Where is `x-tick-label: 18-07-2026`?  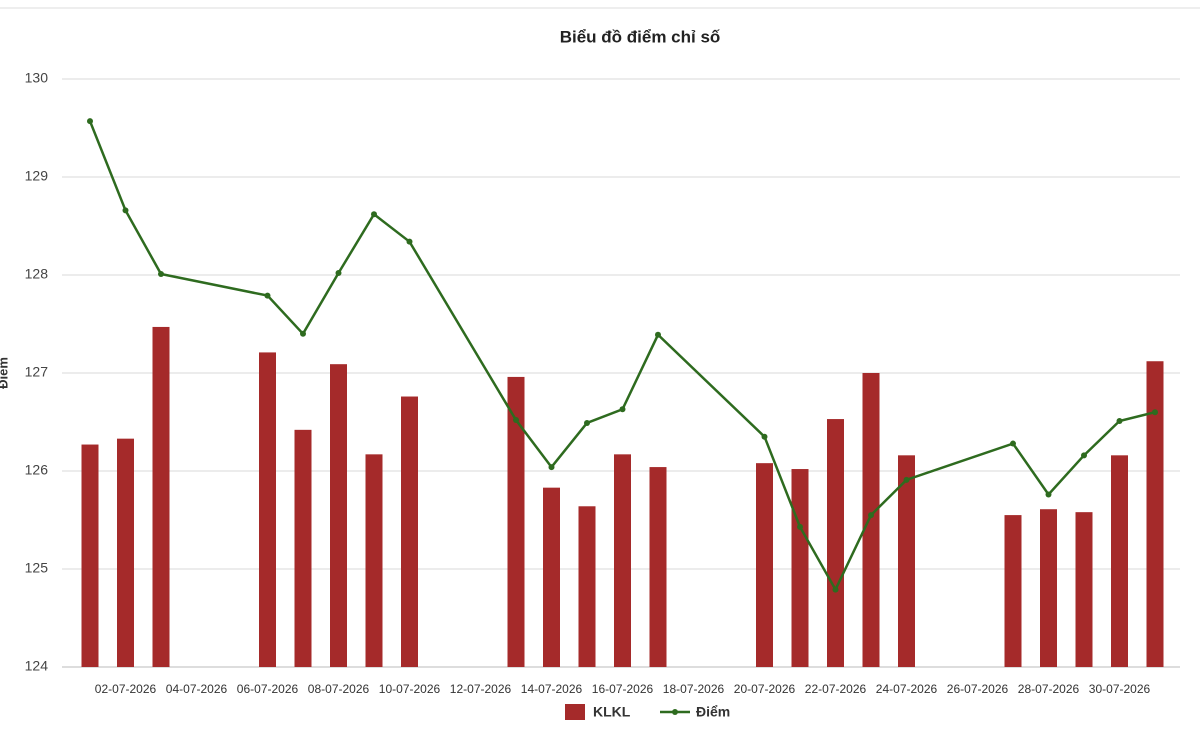
x-tick-label: 18-07-2026 is located at coordinates (694, 689).